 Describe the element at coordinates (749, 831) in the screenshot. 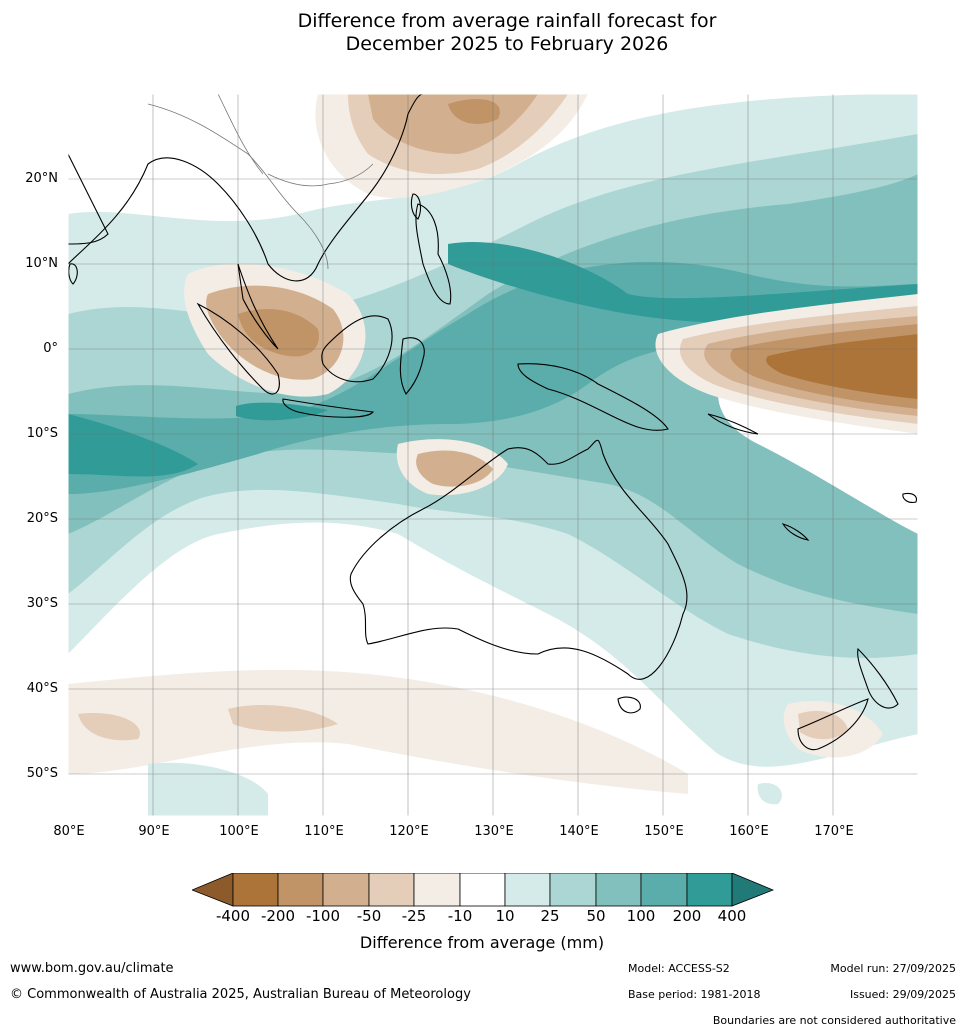

I see `lon-label-160e: 160°E` at that location.